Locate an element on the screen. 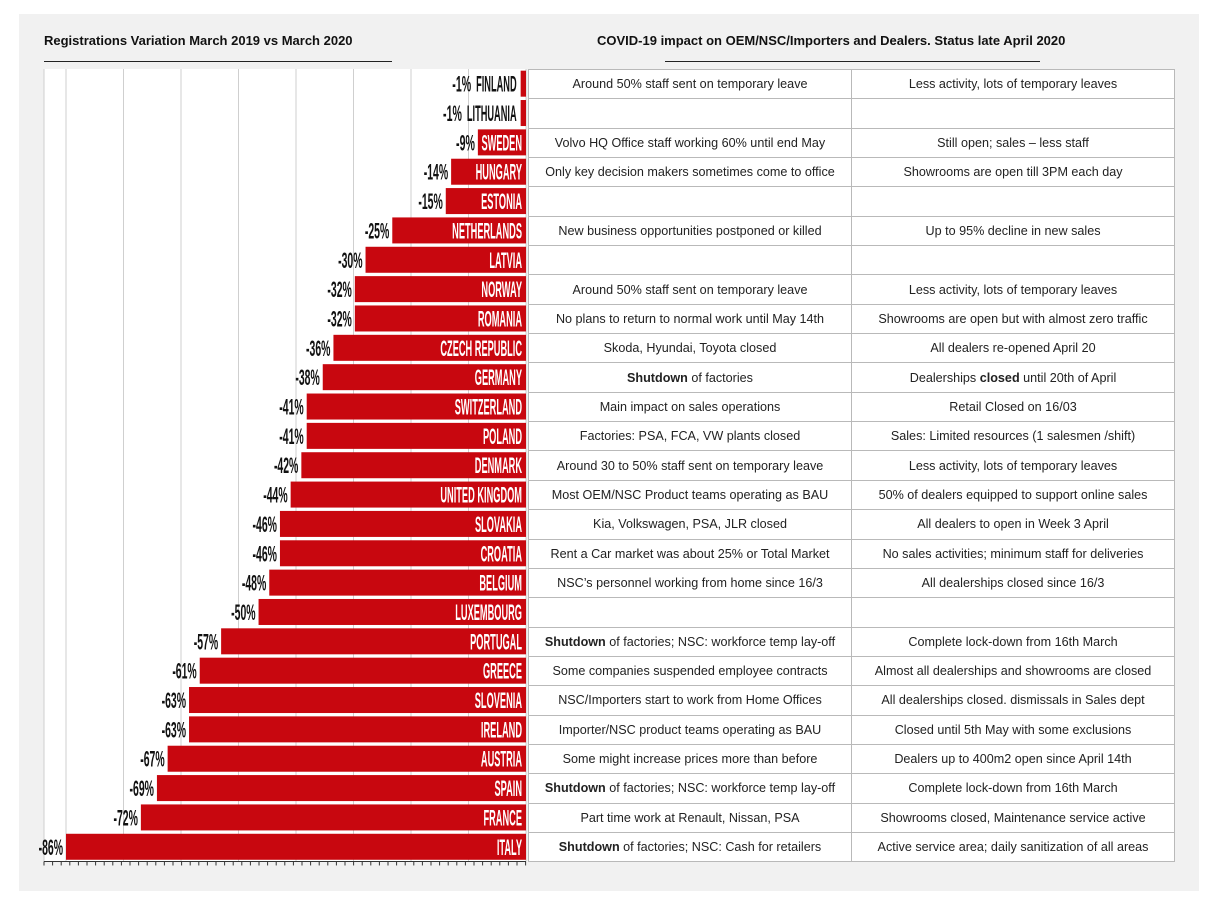  country-label: FINLAND is located at coordinates (496, 84).